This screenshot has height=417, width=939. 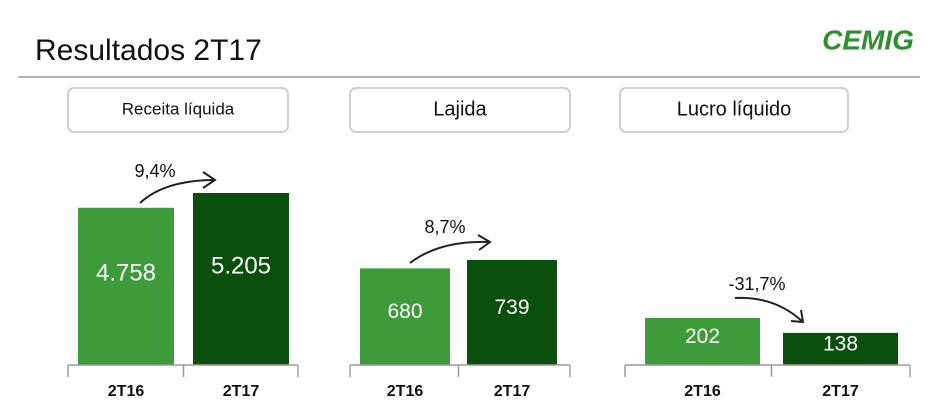 I want to click on value-label: 4.758, so click(x=126, y=273).